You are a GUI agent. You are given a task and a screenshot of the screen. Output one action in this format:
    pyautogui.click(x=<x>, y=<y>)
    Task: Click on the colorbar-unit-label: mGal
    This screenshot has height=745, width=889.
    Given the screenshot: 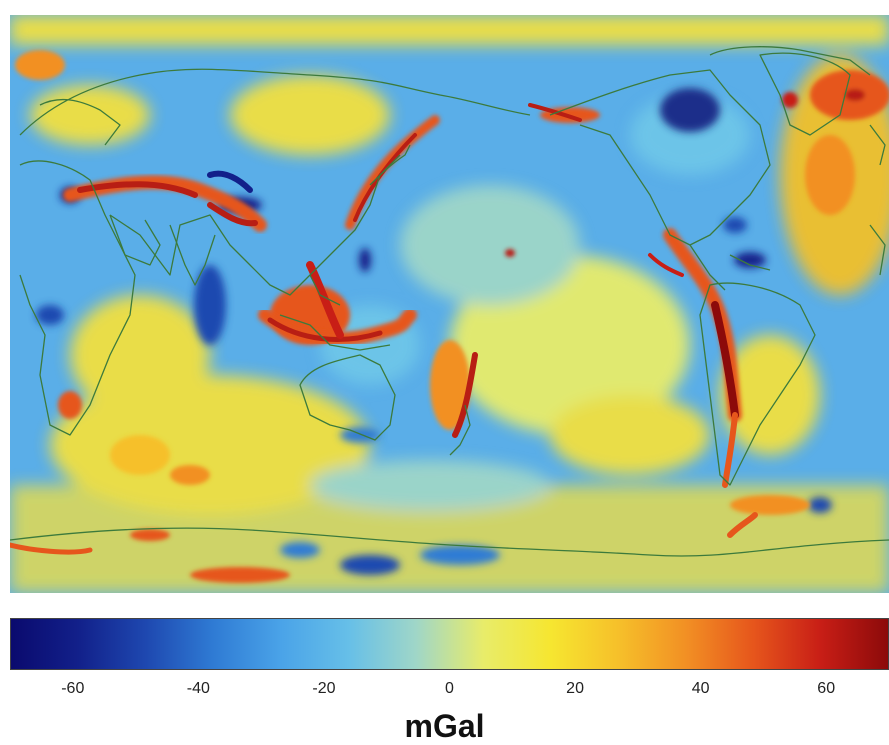 What is the action you would take?
    pyautogui.click(x=444, y=726)
    